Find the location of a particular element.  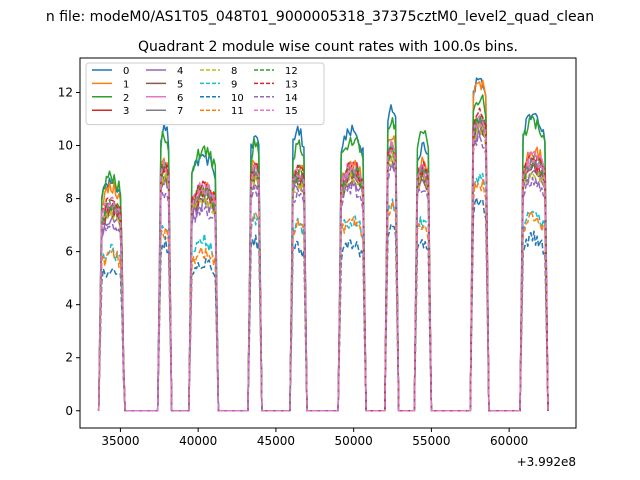

legend-label-11: 11 is located at coordinates (237, 111).